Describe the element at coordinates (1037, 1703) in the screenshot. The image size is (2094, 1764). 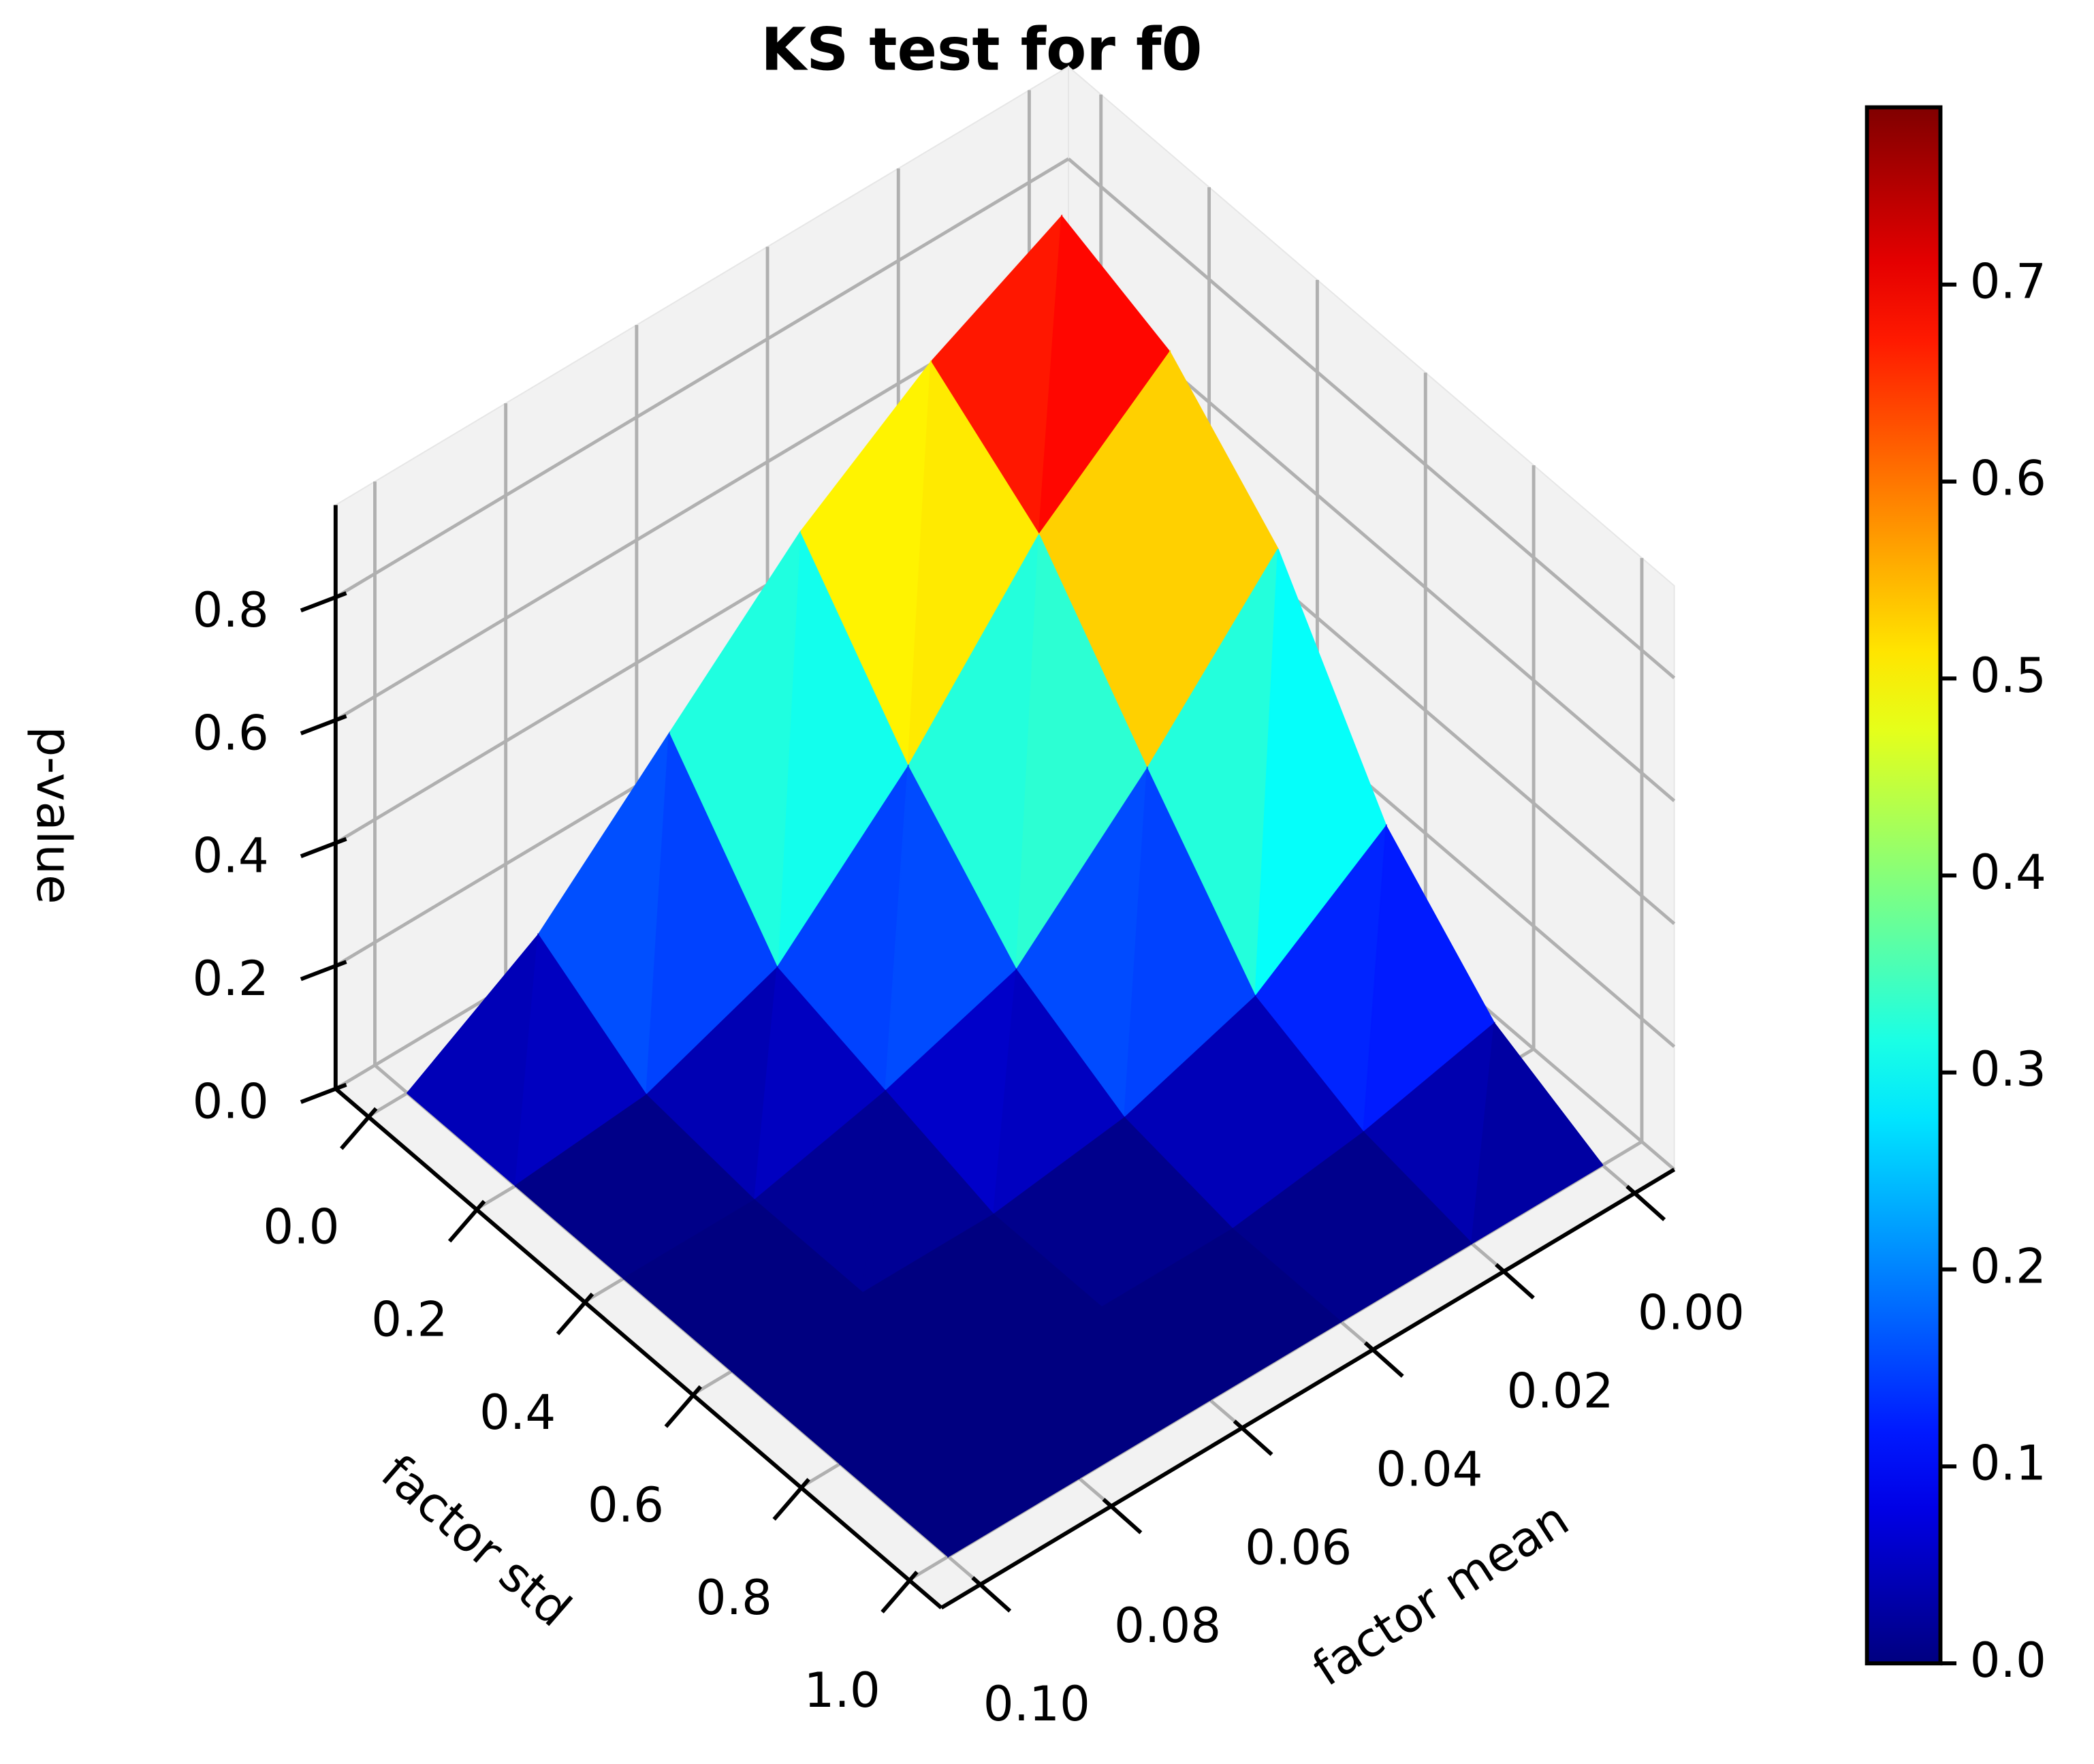
I see `x-tick-label: 0.10` at that location.